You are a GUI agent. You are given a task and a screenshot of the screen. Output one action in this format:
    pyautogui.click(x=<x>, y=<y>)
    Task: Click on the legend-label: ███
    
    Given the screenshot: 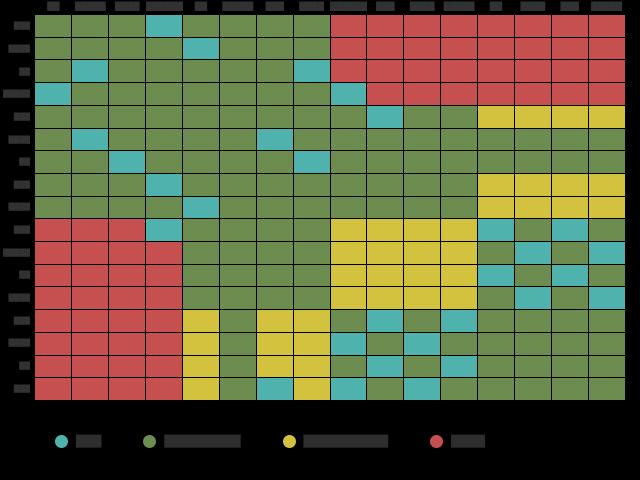 What is the action you would take?
    pyautogui.click(x=89, y=441)
    